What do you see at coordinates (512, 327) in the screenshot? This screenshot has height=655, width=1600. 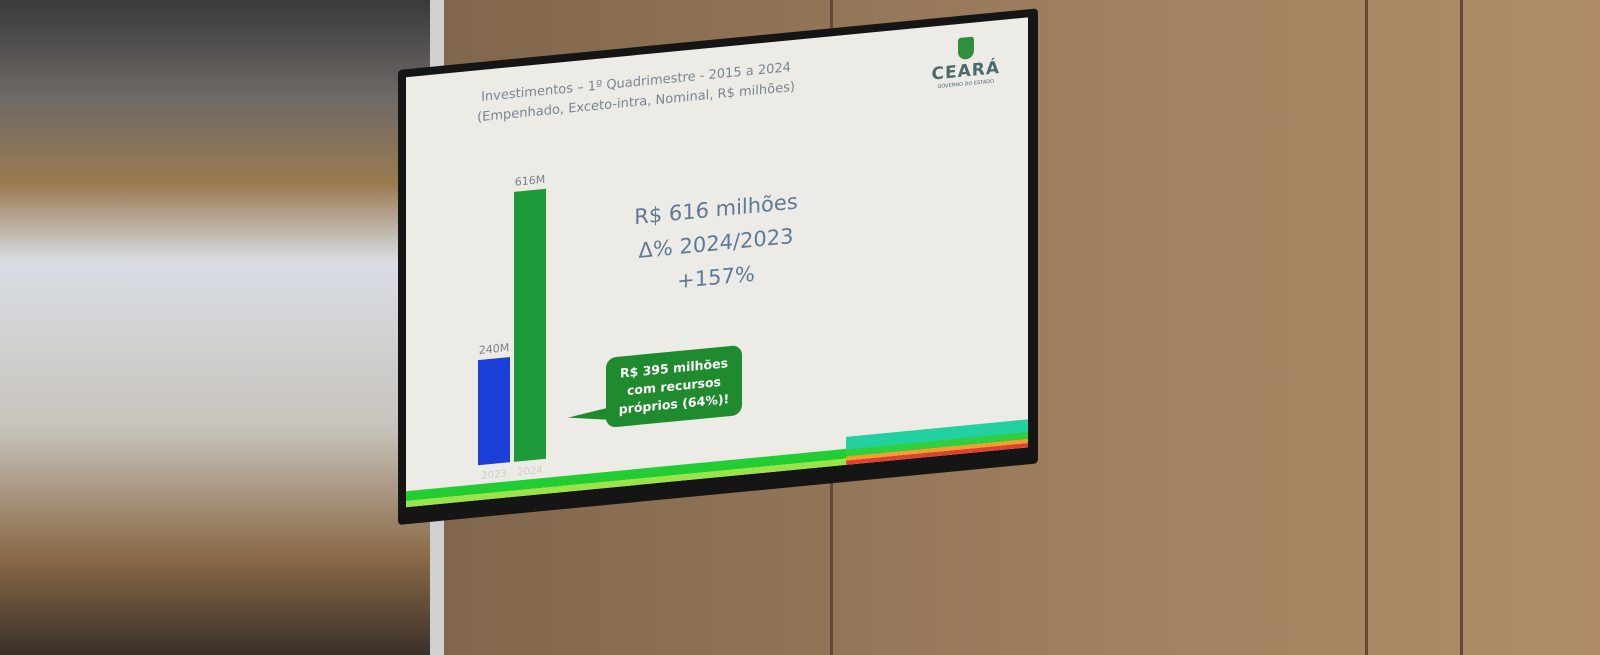 I see `bar-chart: 240M 2023 616M 2024` at bounding box center [512, 327].